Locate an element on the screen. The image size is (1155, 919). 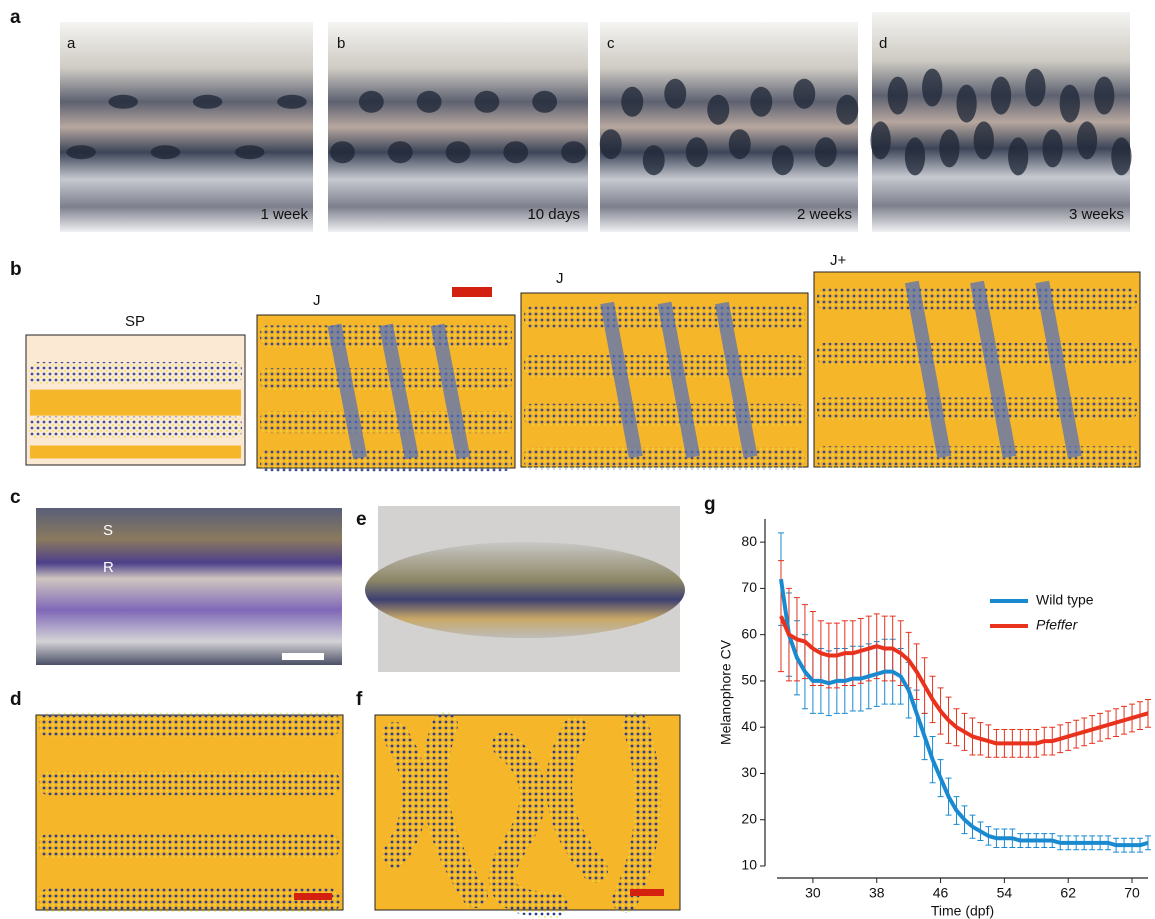
photo-letter: d is located at coordinates (883, 43).